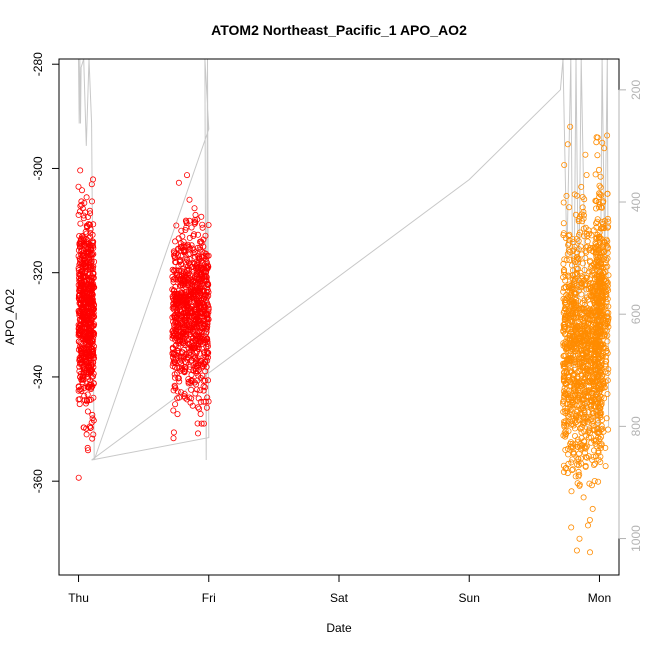 The width and height of the screenshot is (650, 650). What do you see at coordinates (636, 426) in the screenshot?
I see `y-right-tick-label: 800` at bounding box center [636, 426].